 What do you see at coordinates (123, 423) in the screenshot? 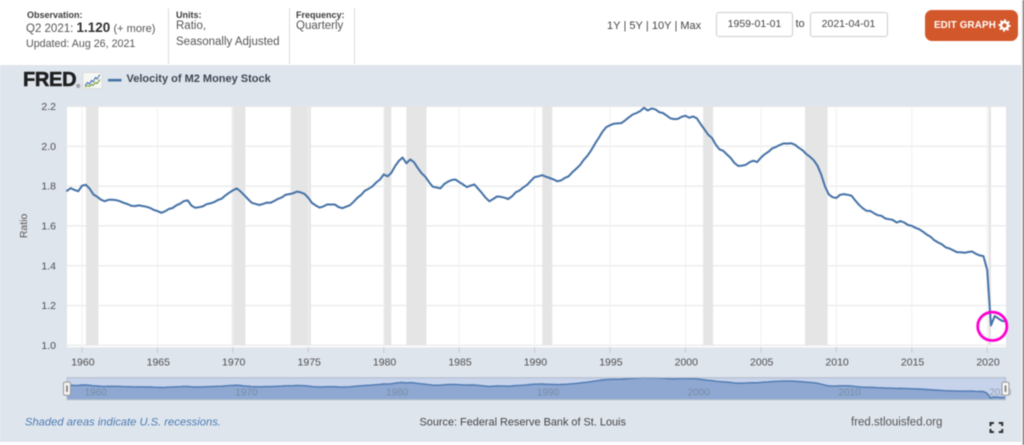
I see `svg-text:Shaded areas indicate U.S. rec: Shaded areas indicate U.S. recessions.` at bounding box center [123, 423].